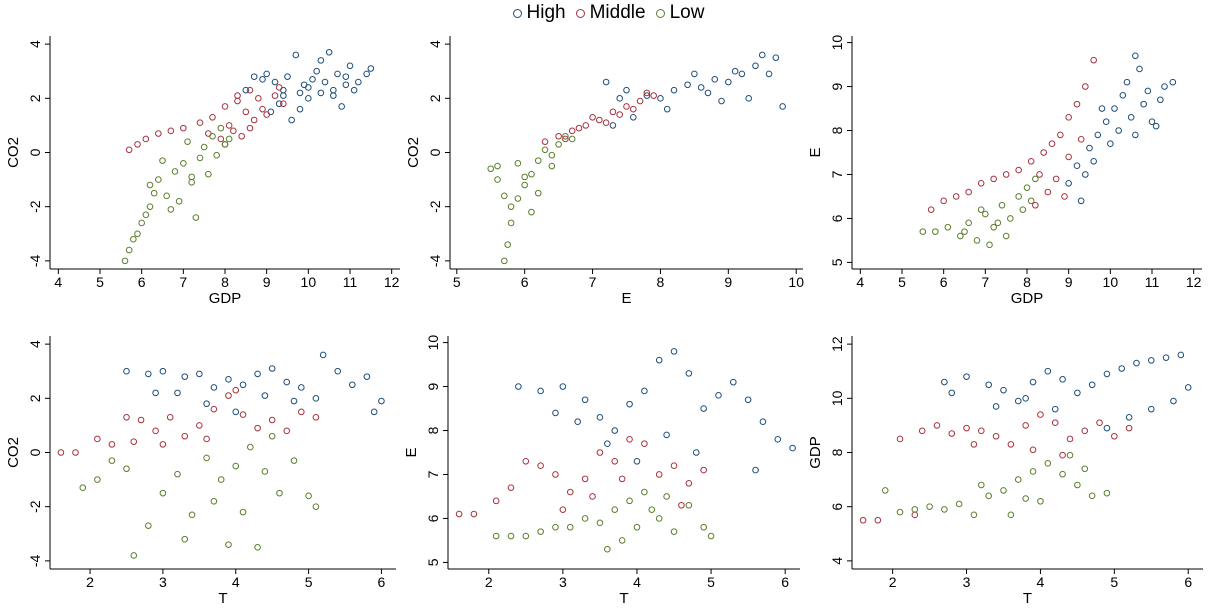 The height and width of the screenshot is (612, 1217). Describe the element at coordinates (967, 582) in the screenshot. I see `x-tick-label: 3` at that location.